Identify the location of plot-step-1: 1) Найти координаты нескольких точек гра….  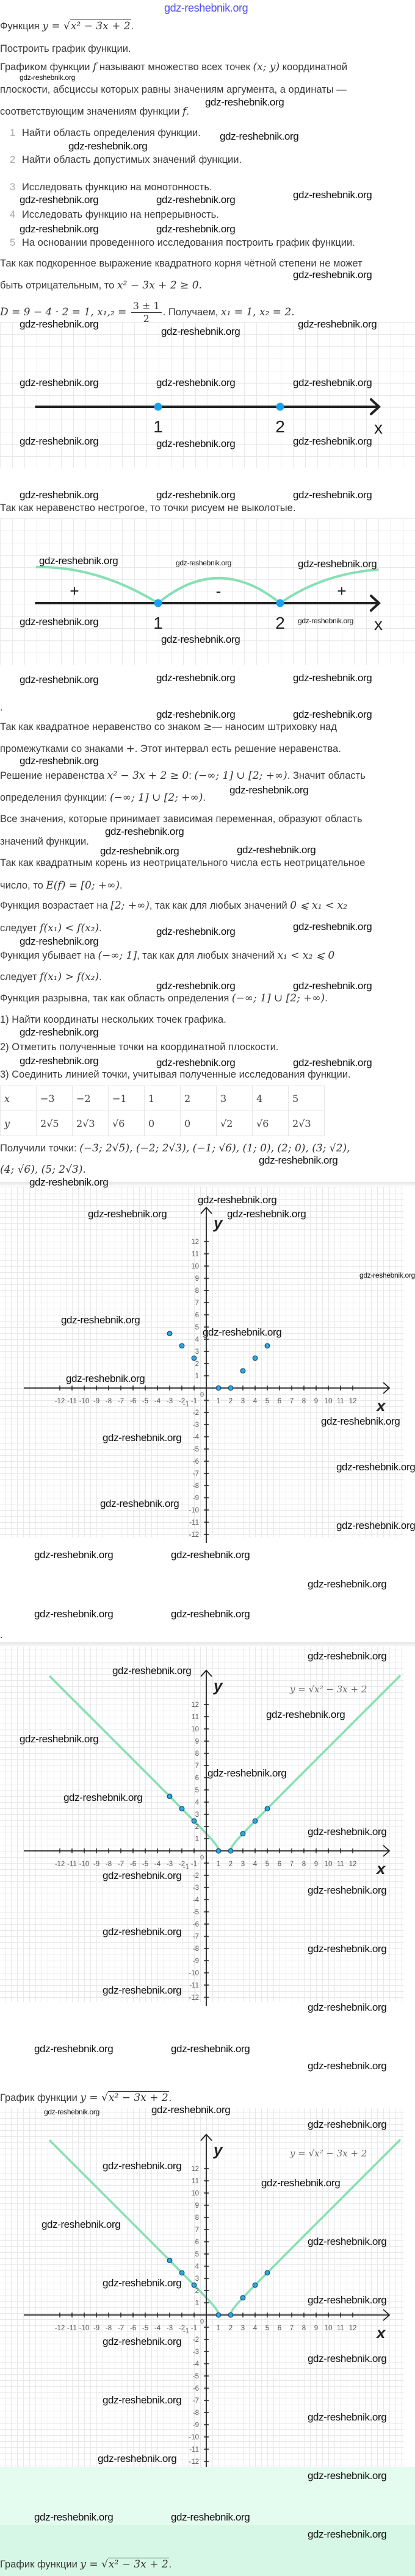
(113, 1019).